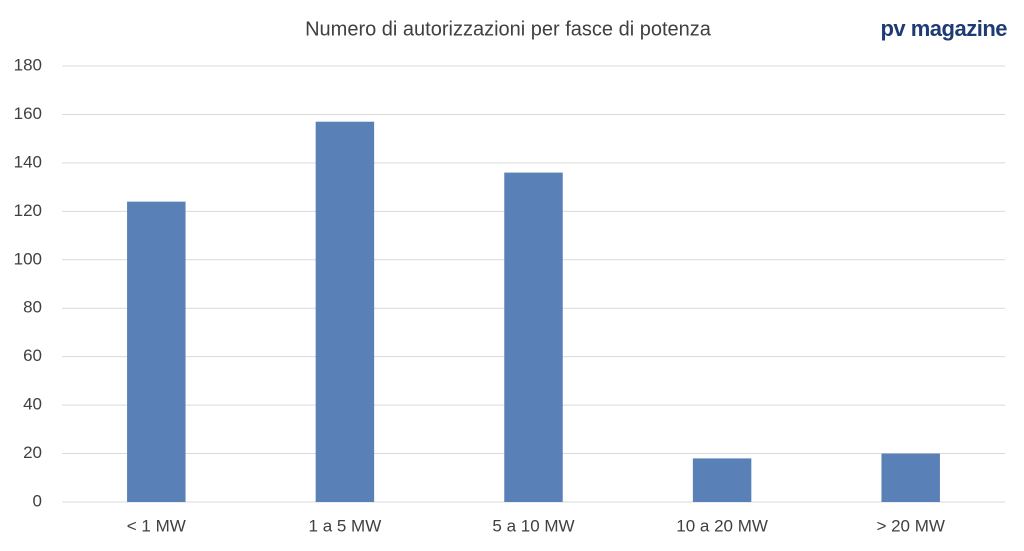 The height and width of the screenshot is (551, 1024). I want to click on x-tick-label: 5 a 10 MW, so click(533, 525).